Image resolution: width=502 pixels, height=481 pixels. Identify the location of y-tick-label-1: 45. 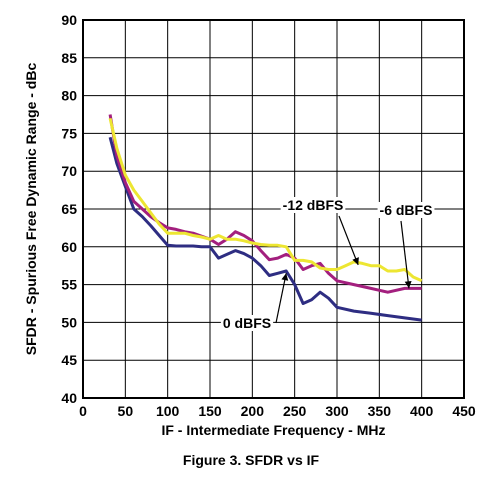
(69, 360).